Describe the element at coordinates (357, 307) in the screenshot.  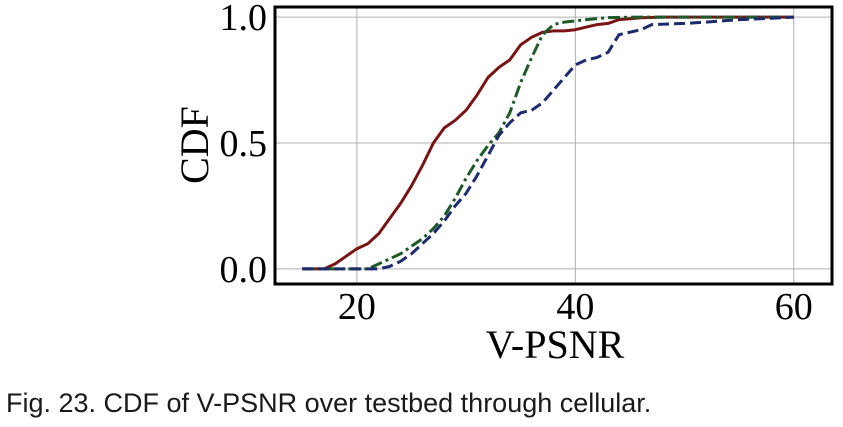
I see `x-tick-label: 20` at that location.